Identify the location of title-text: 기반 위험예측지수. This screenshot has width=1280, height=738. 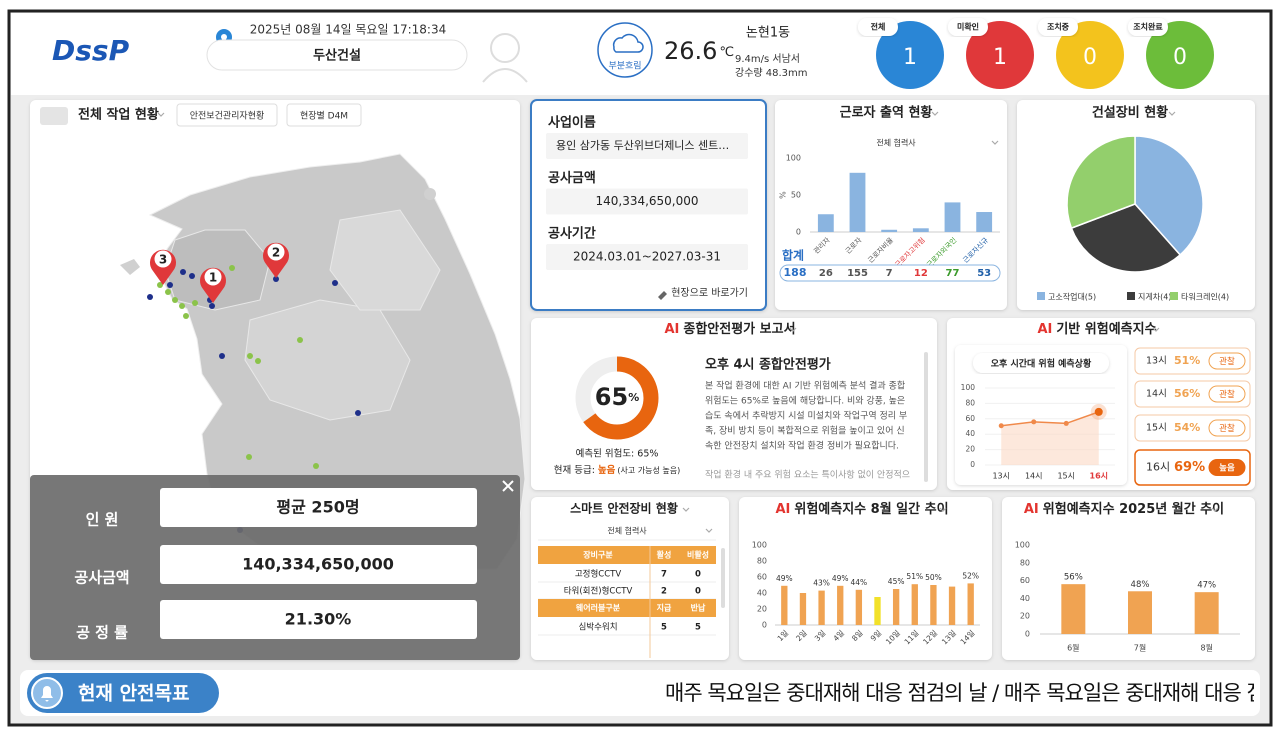
(1106, 329).